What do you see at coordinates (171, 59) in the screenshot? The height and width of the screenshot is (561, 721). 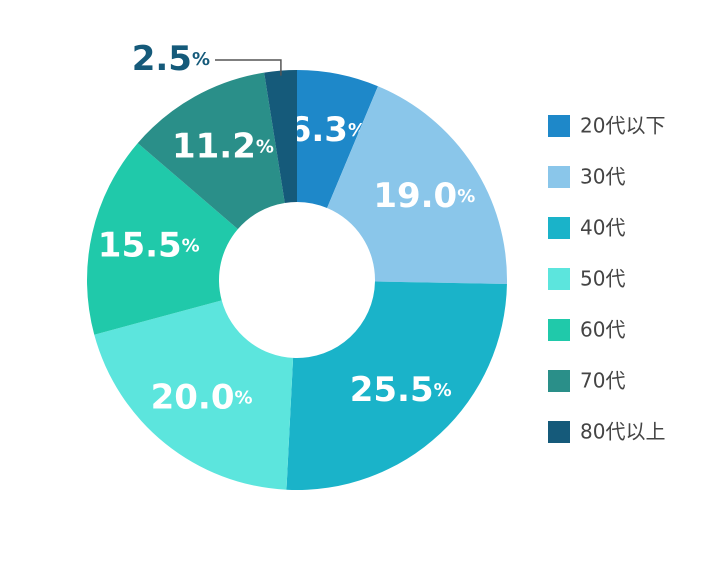 I see `value-label: 2.5%` at bounding box center [171, 59].